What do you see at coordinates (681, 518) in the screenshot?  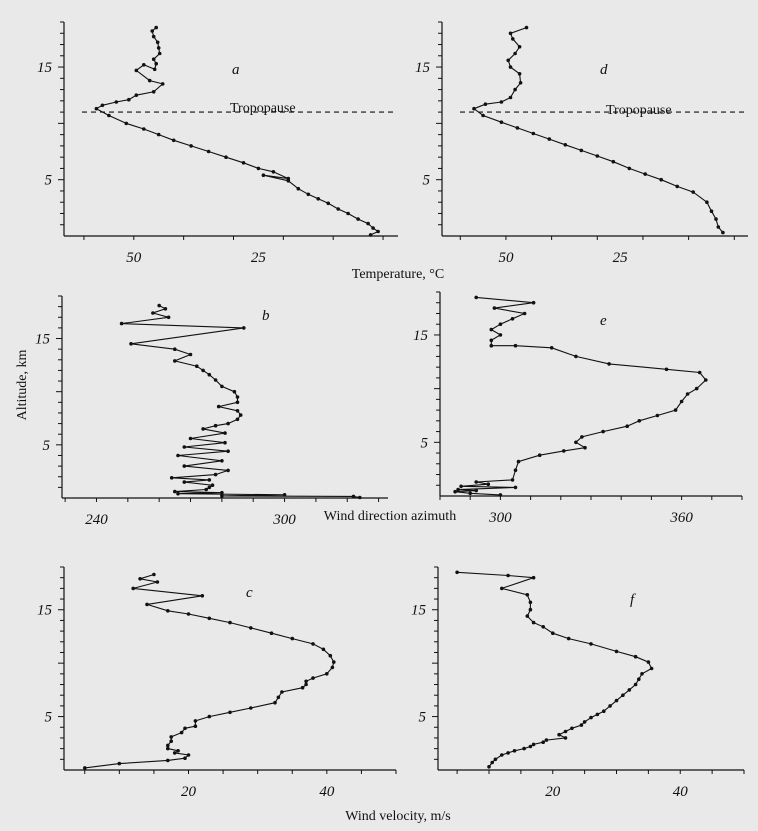 I see `x-tick-label: 360` at bounding box center [681, 518].